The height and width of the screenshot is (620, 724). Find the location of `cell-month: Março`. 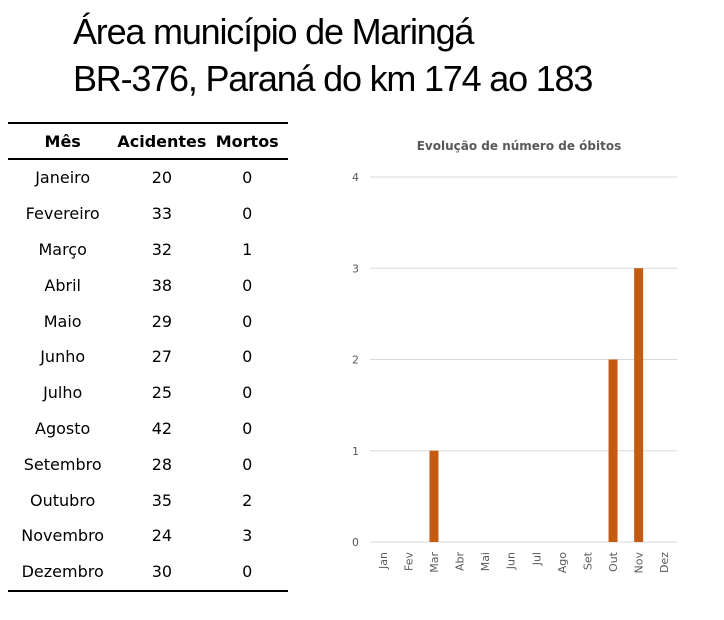

cell-month: Março is located at coordinates (62, 249).